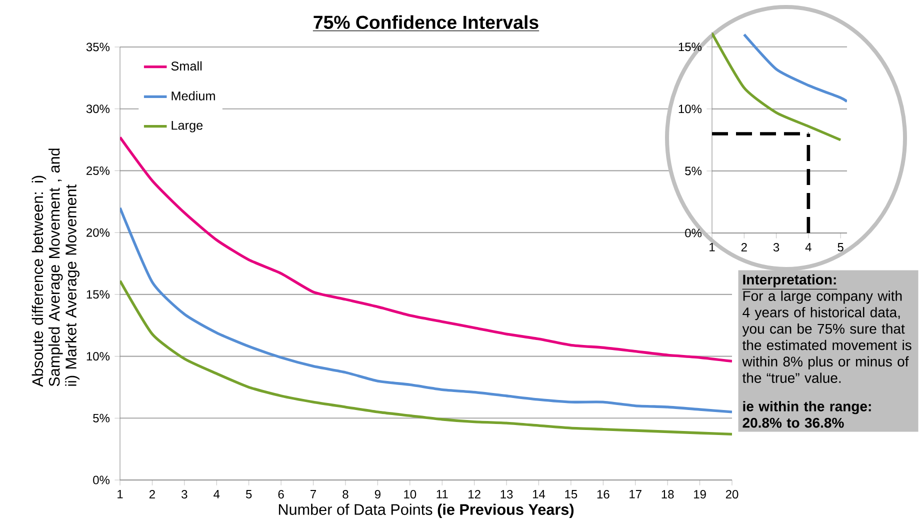 This screenshot has height=526, width=920. What do you see at coordinates (571, 494) in the screenshot?
I see `x-tick-label: 15` at bounding box center [571, 494].